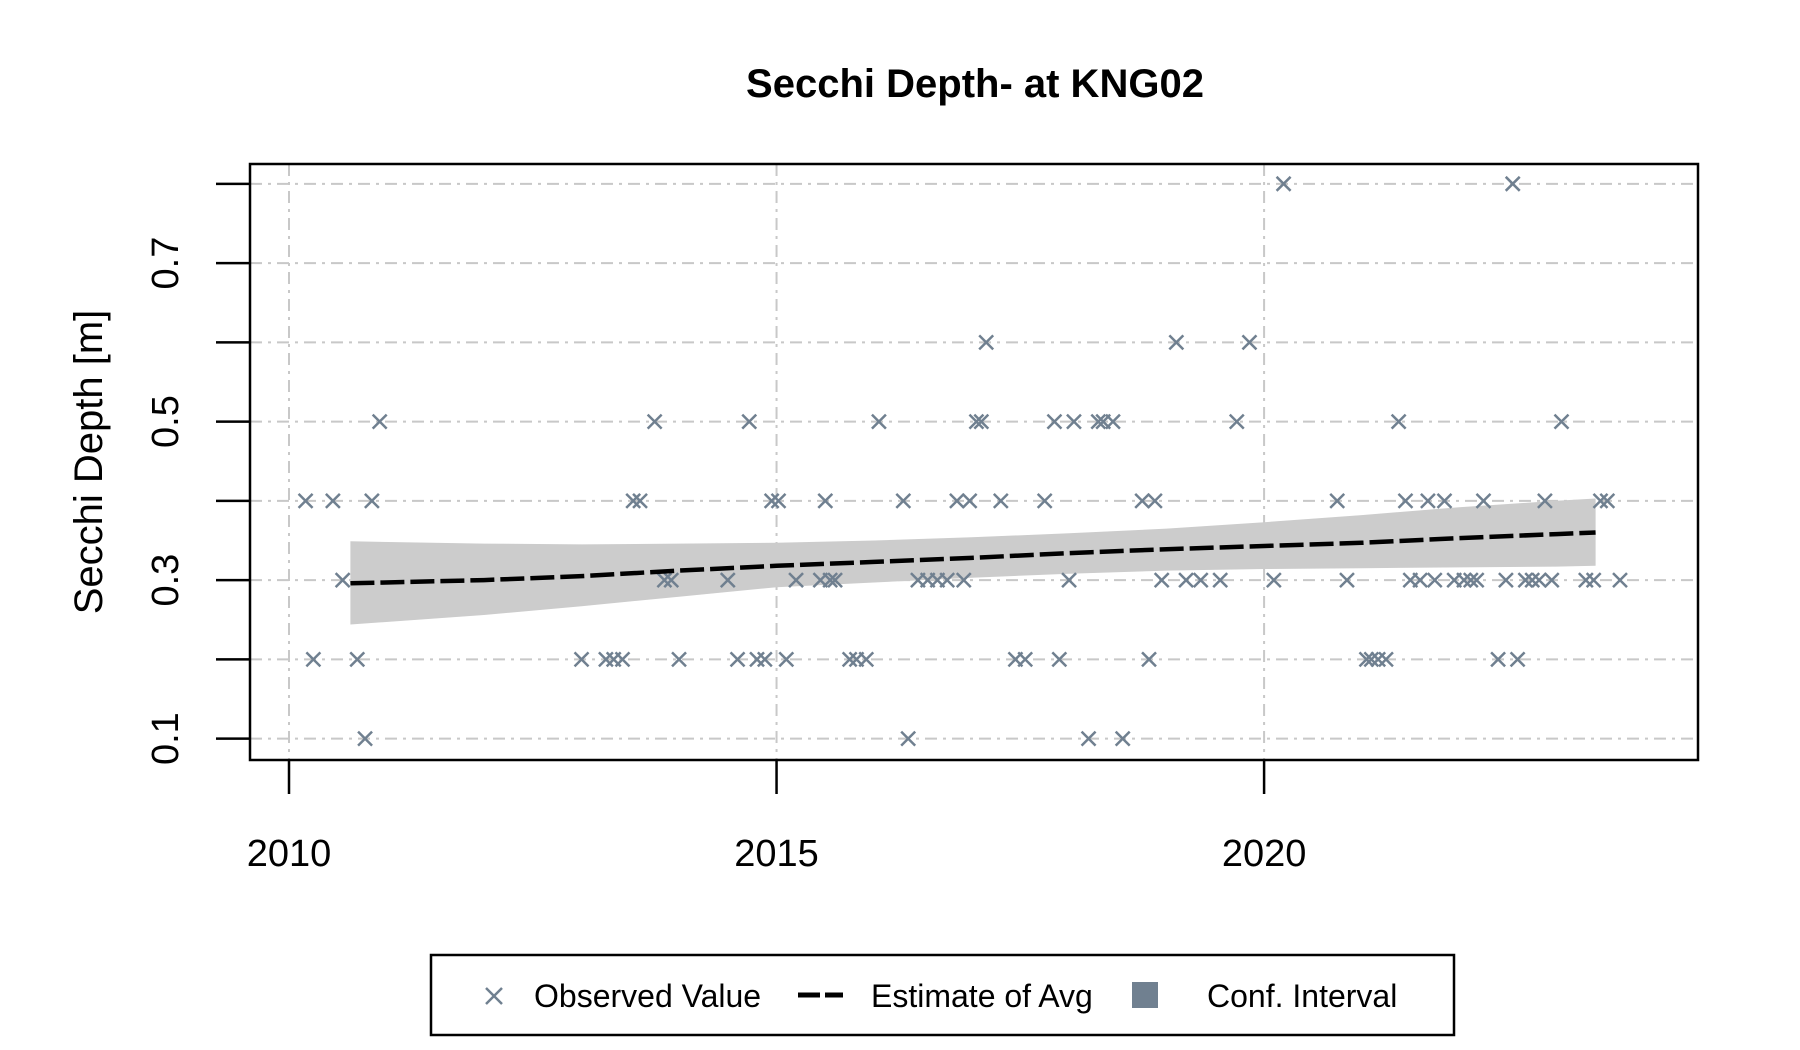 Image resolution: width=1800 pixels, height=1050 pixels. Describe the element at coordinates (494, 996) in the screenshot. I see `observed-x-icon` at that location.